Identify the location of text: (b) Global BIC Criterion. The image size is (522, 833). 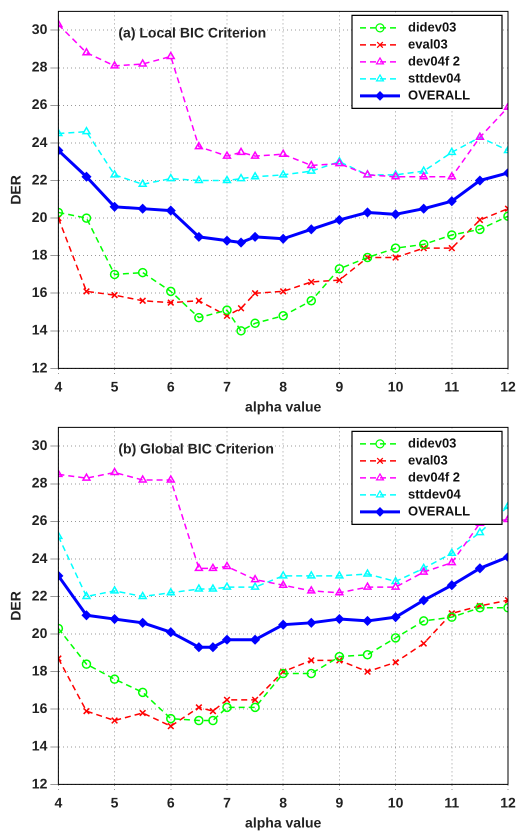
(196, 448).